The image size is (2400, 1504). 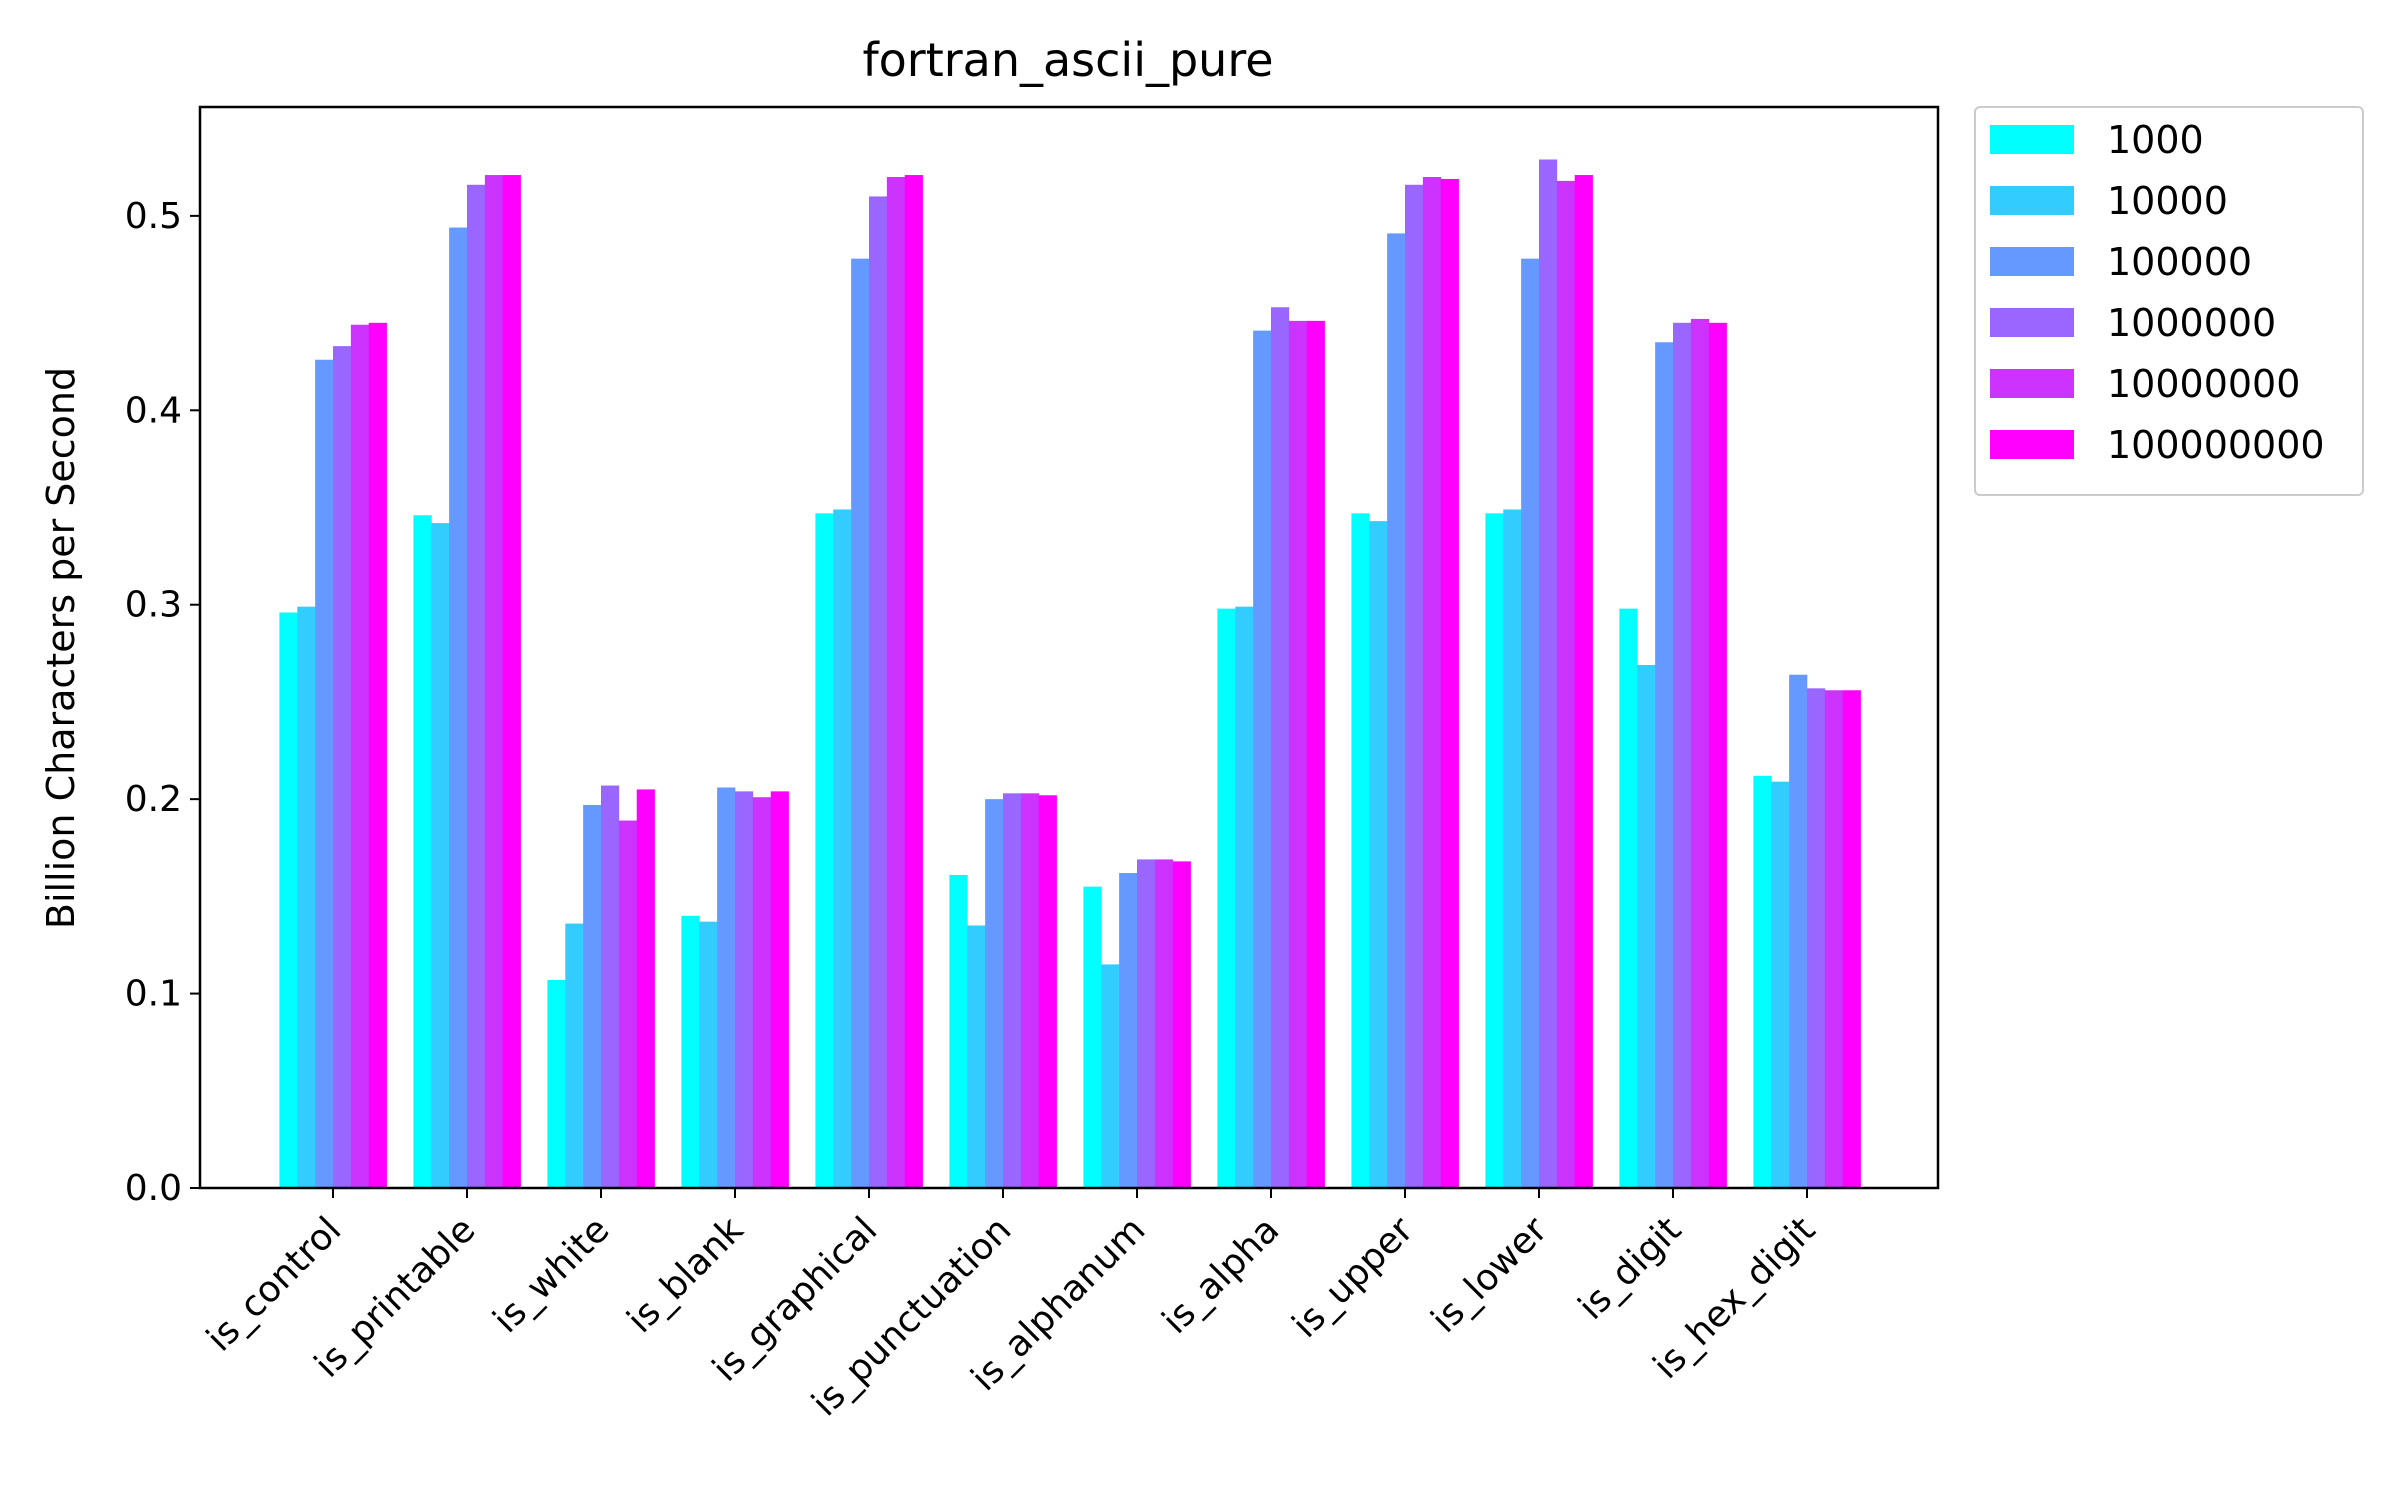 What do you see at coordinates (2167, 201) in the screenshot?
I see `legend-label: 10000` at bounding box center [2167, 201].